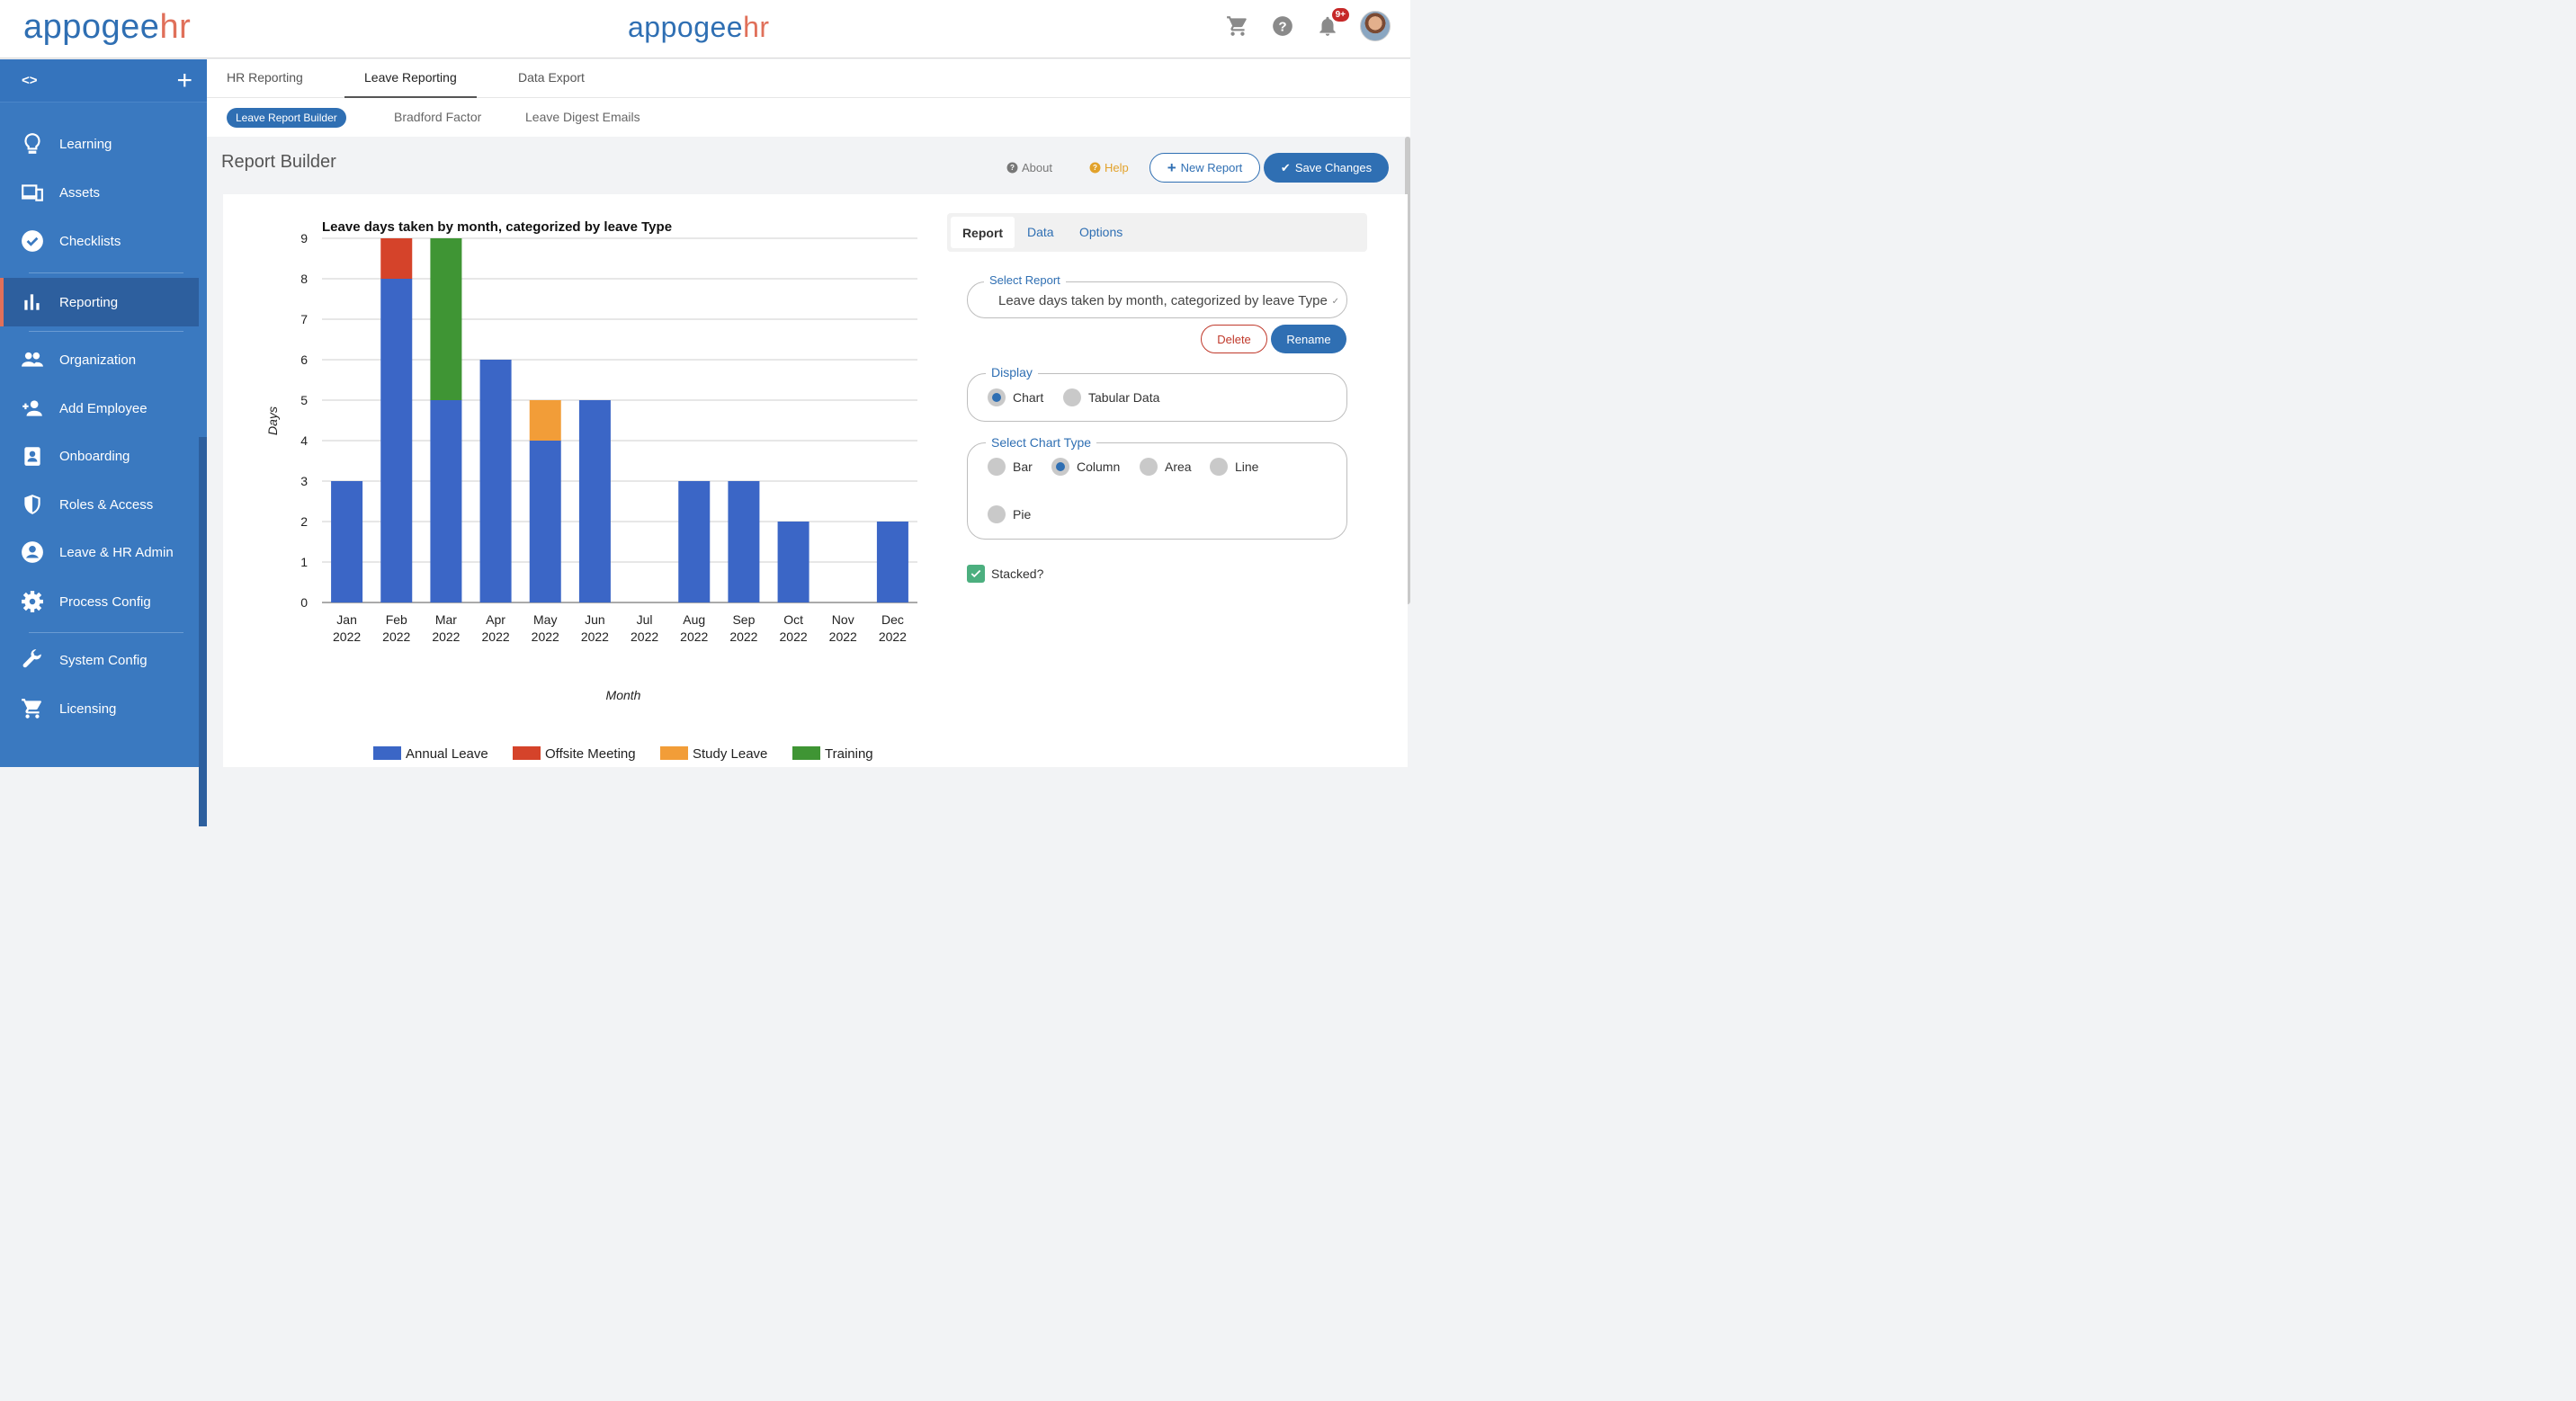 The width and height of the screenshot is (2576, 1401). Describe the element at coordinates (286, 118) in the screenshot. I see `subtab-leave-report-builder: Leave Report Builder` at that location.